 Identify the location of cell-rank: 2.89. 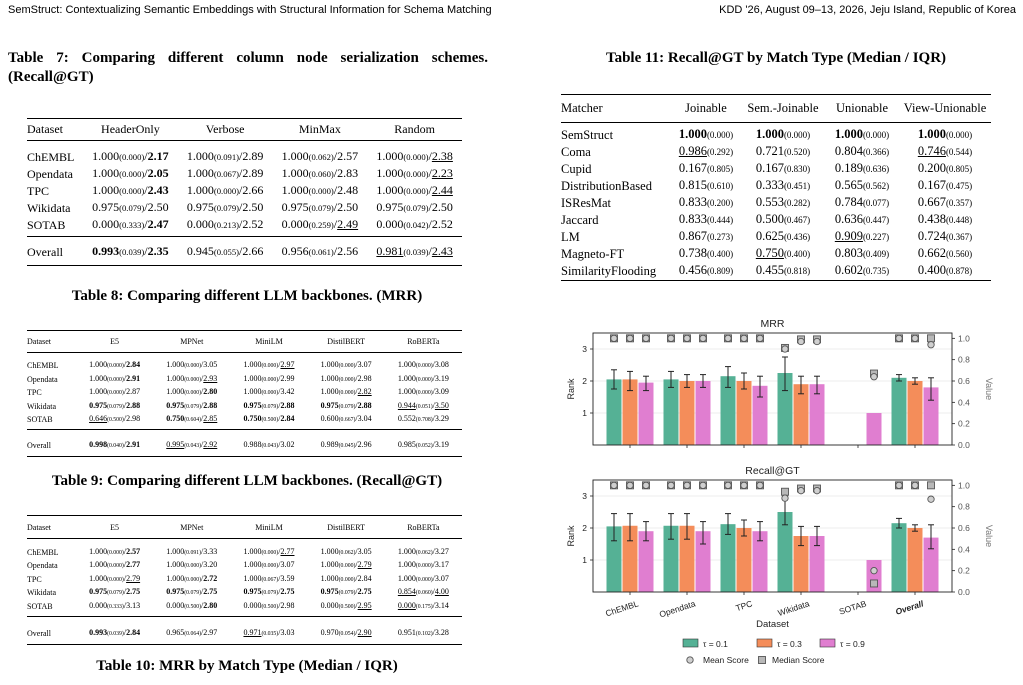
(253, 156).